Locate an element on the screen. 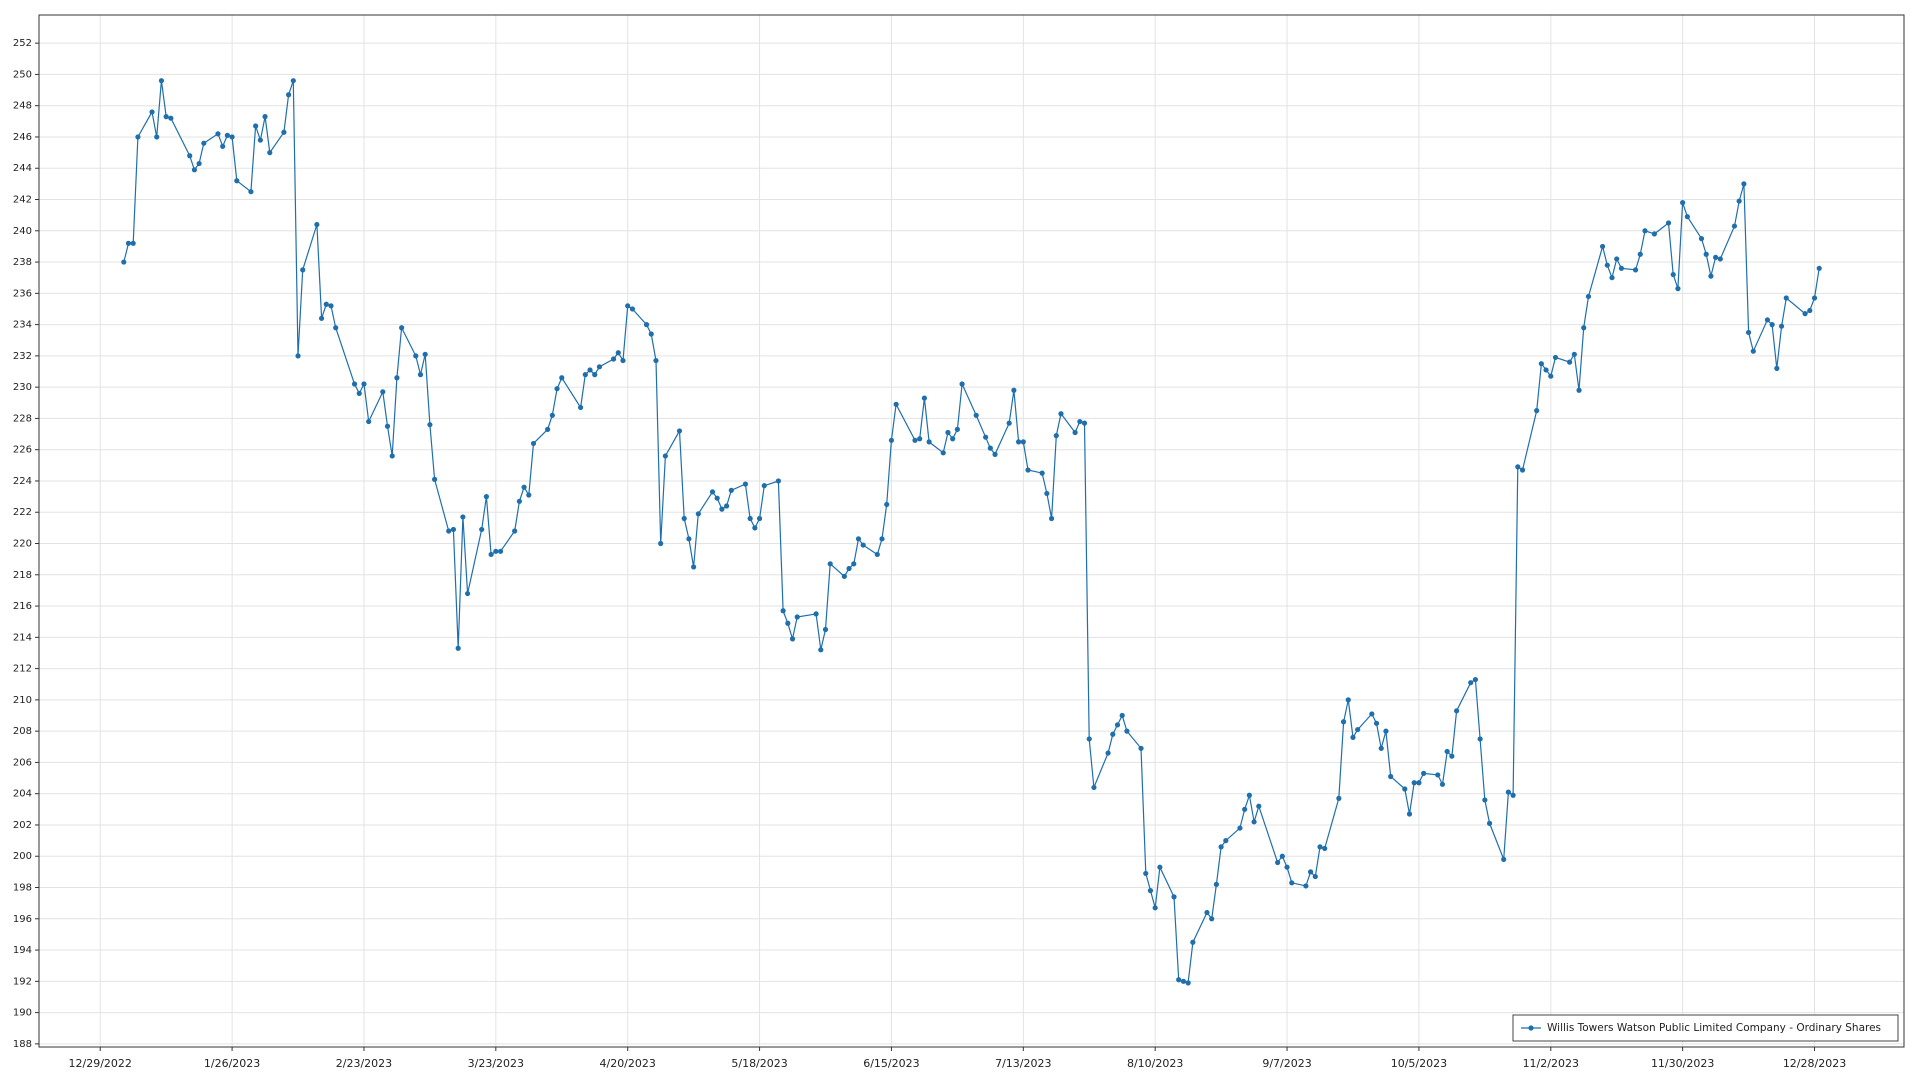  x-tick-label: 7/13/2023 is located at coordinates (1023, 1063).